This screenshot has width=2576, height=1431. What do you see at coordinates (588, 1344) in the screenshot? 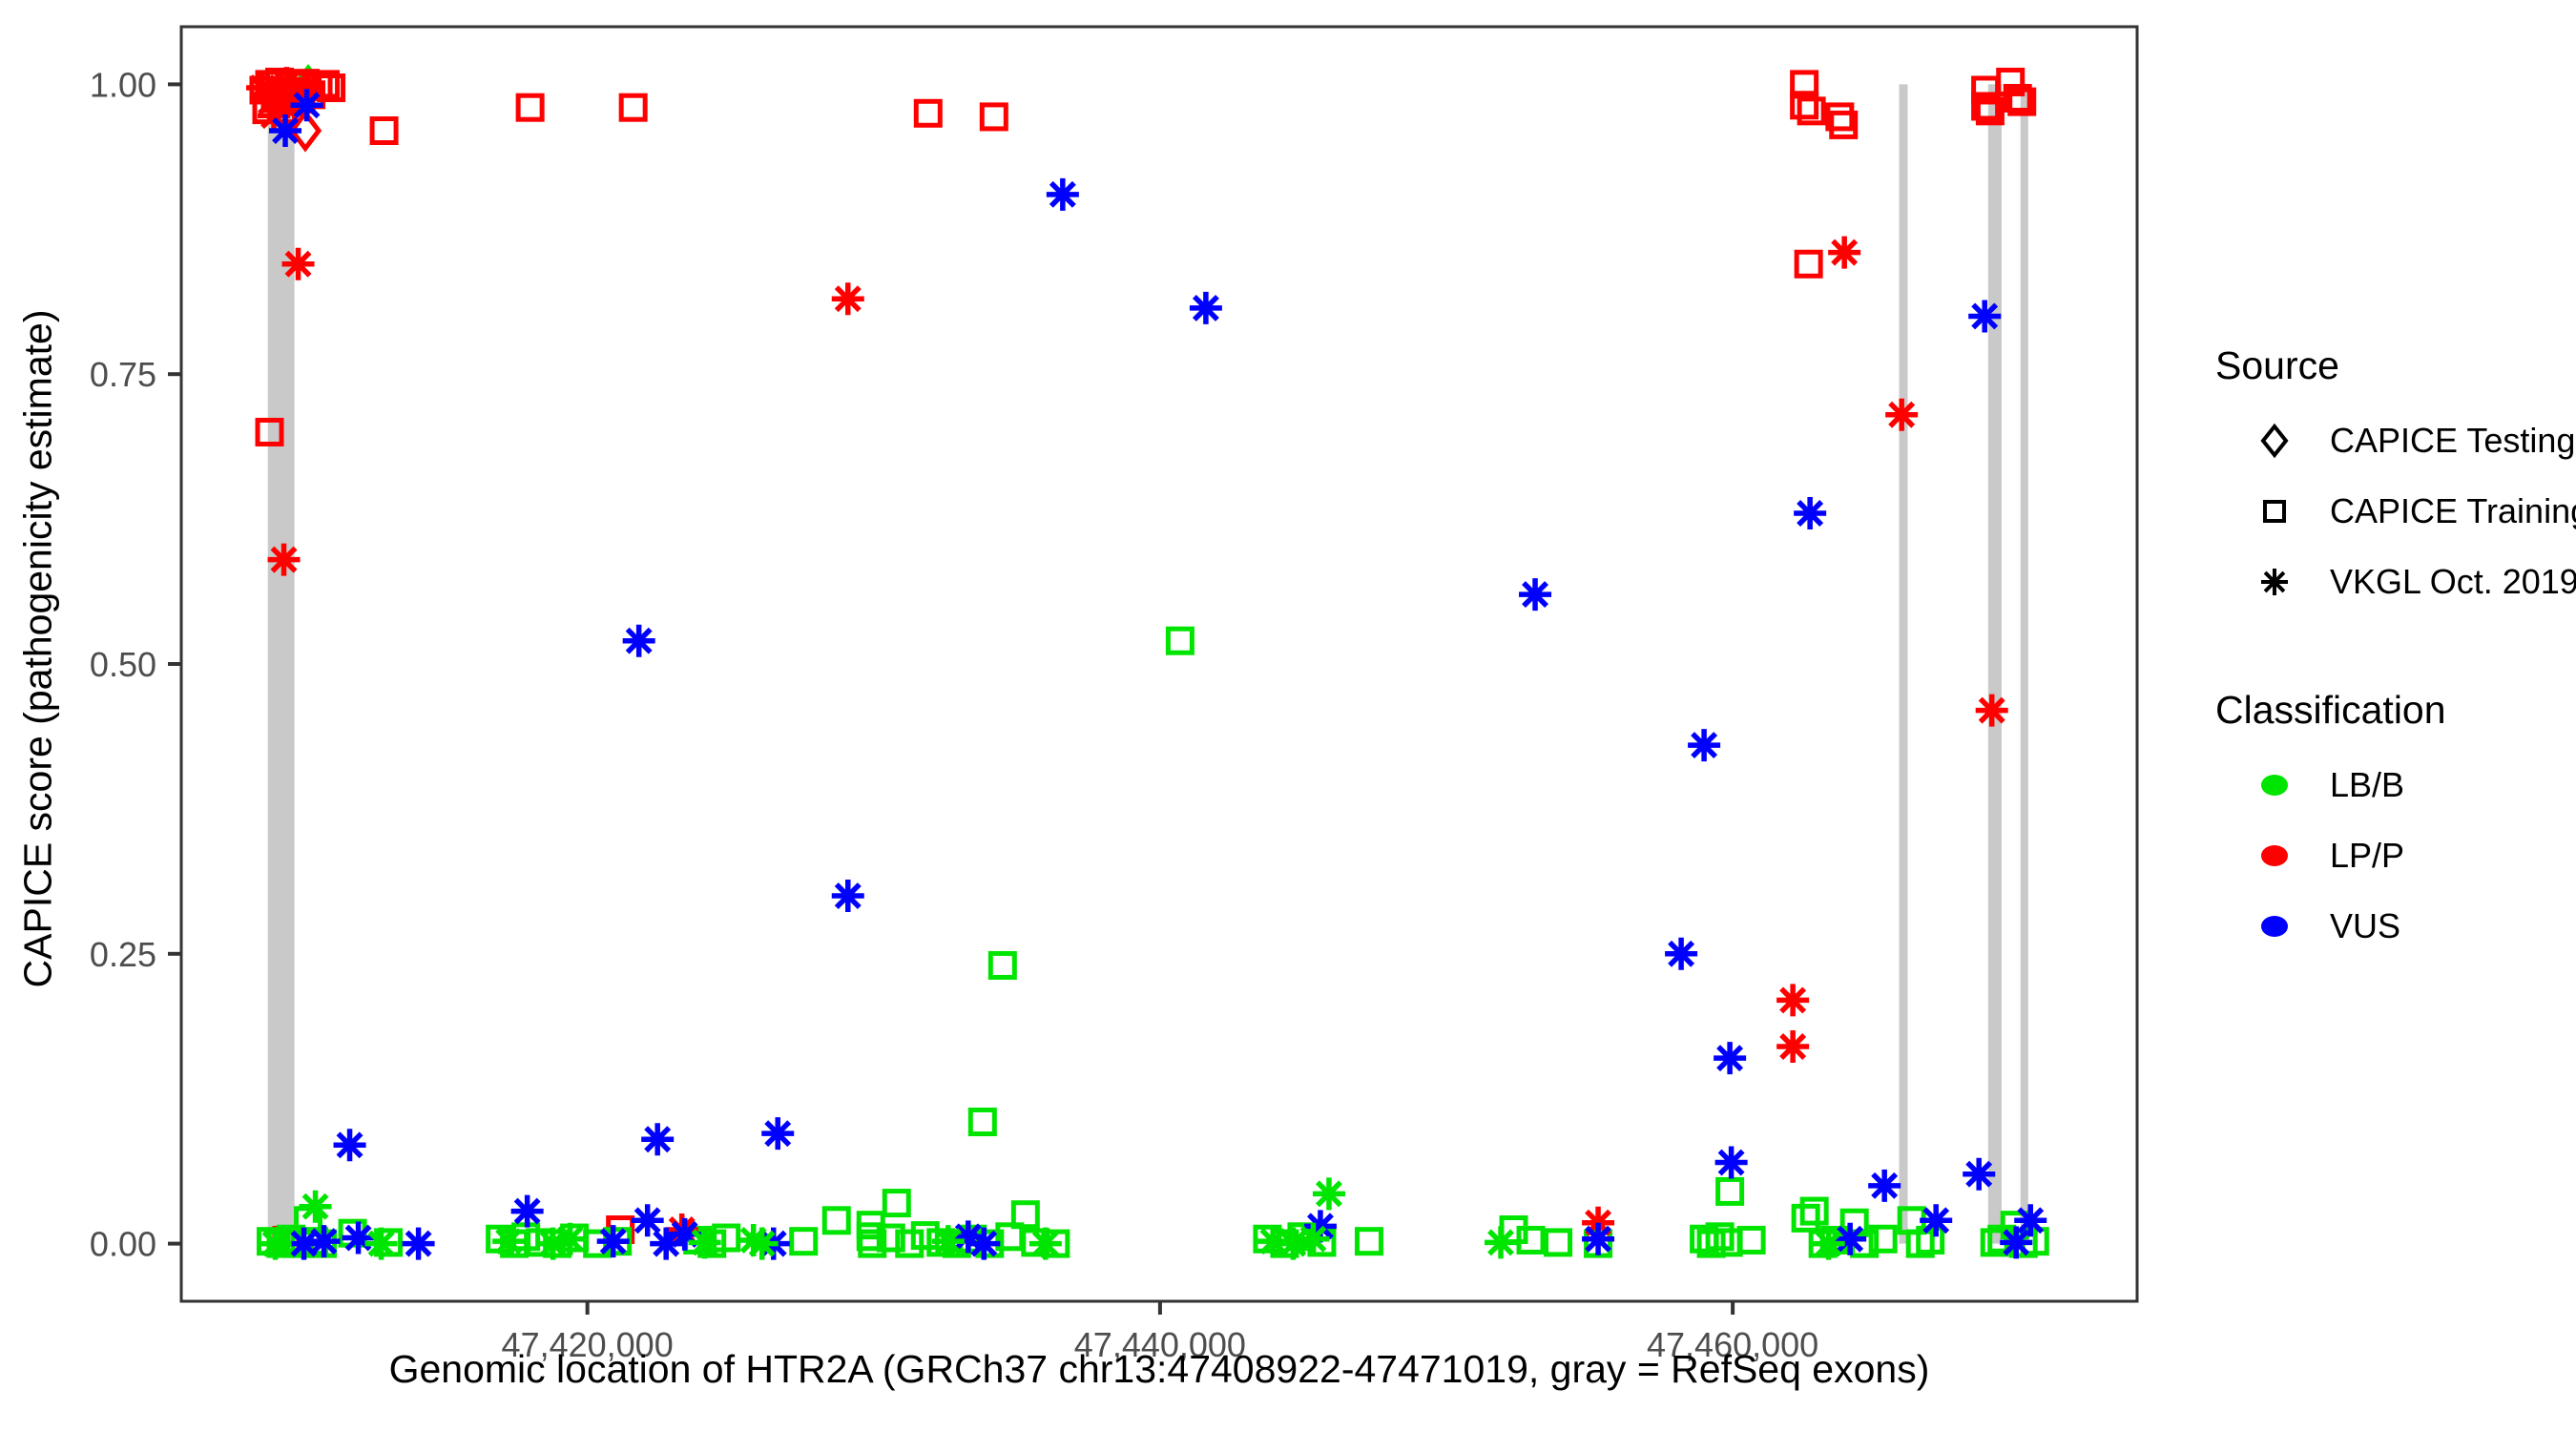
I see `x-axis-tick-label: 47,420,000` at bounding box center [588, 1344].